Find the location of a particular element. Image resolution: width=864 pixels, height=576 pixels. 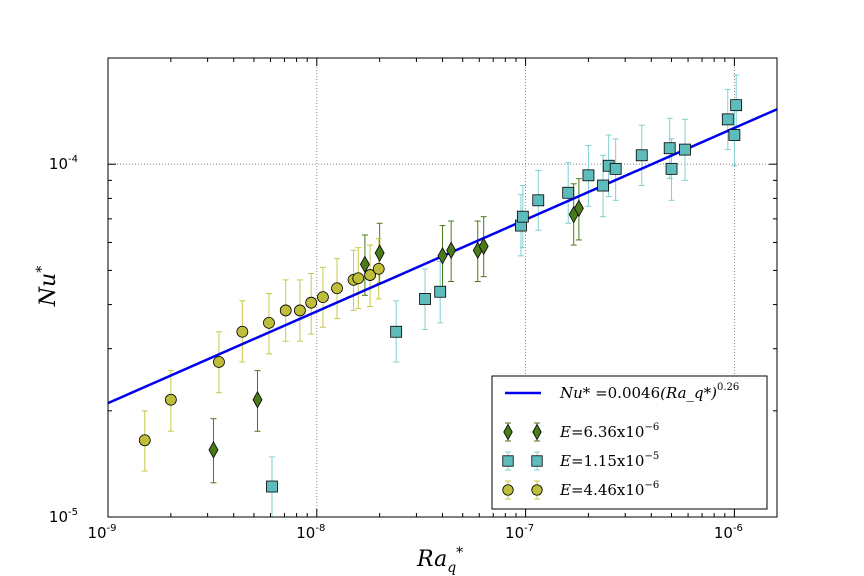

x-axis-label-main: Ra is located at coordinates (431, 559).